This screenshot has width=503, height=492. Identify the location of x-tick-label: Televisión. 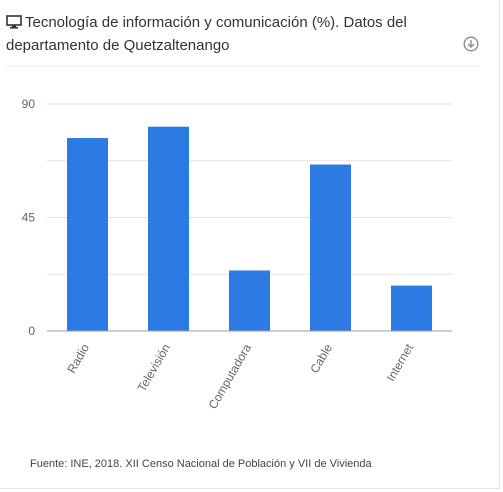
(154, 368).